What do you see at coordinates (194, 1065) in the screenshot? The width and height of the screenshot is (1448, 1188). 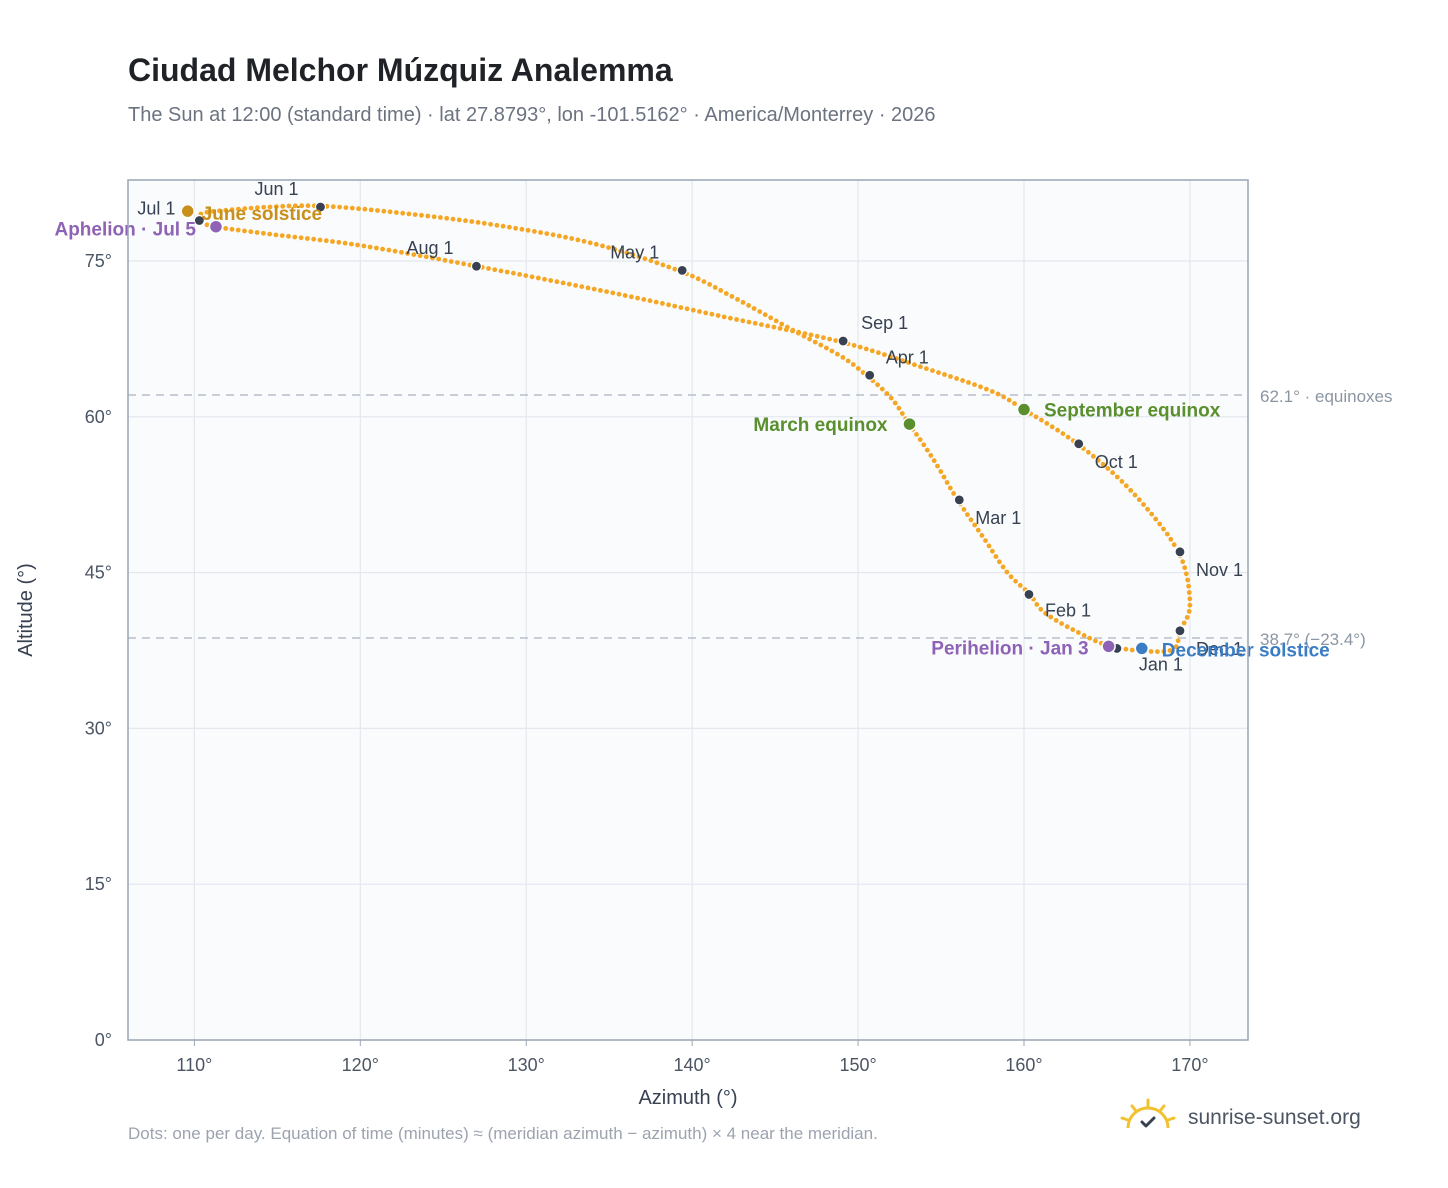 I see `x-tick-label: 110°` at bounding box center [194, 1065].